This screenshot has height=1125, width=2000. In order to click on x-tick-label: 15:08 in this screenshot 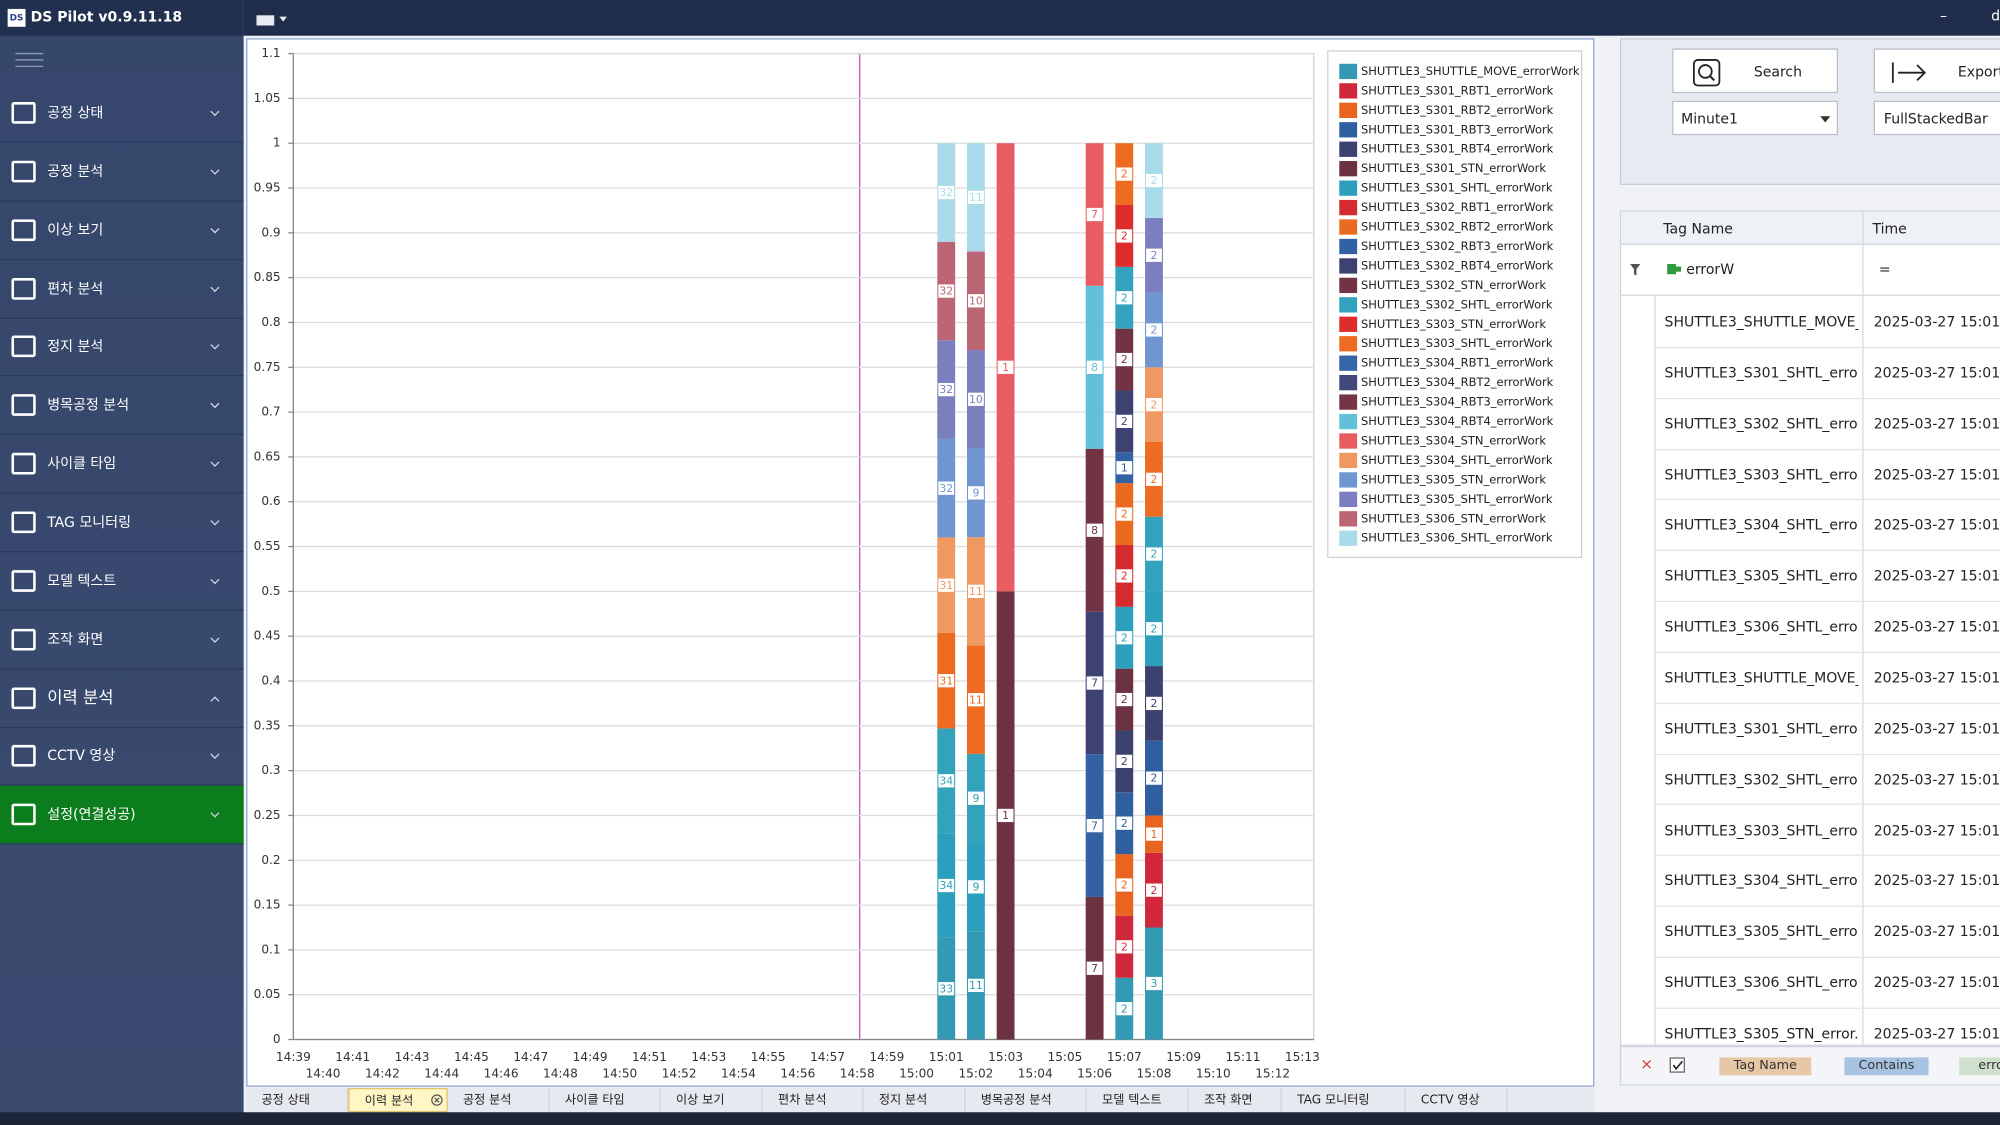, I will do `click(1154, 1073)`.